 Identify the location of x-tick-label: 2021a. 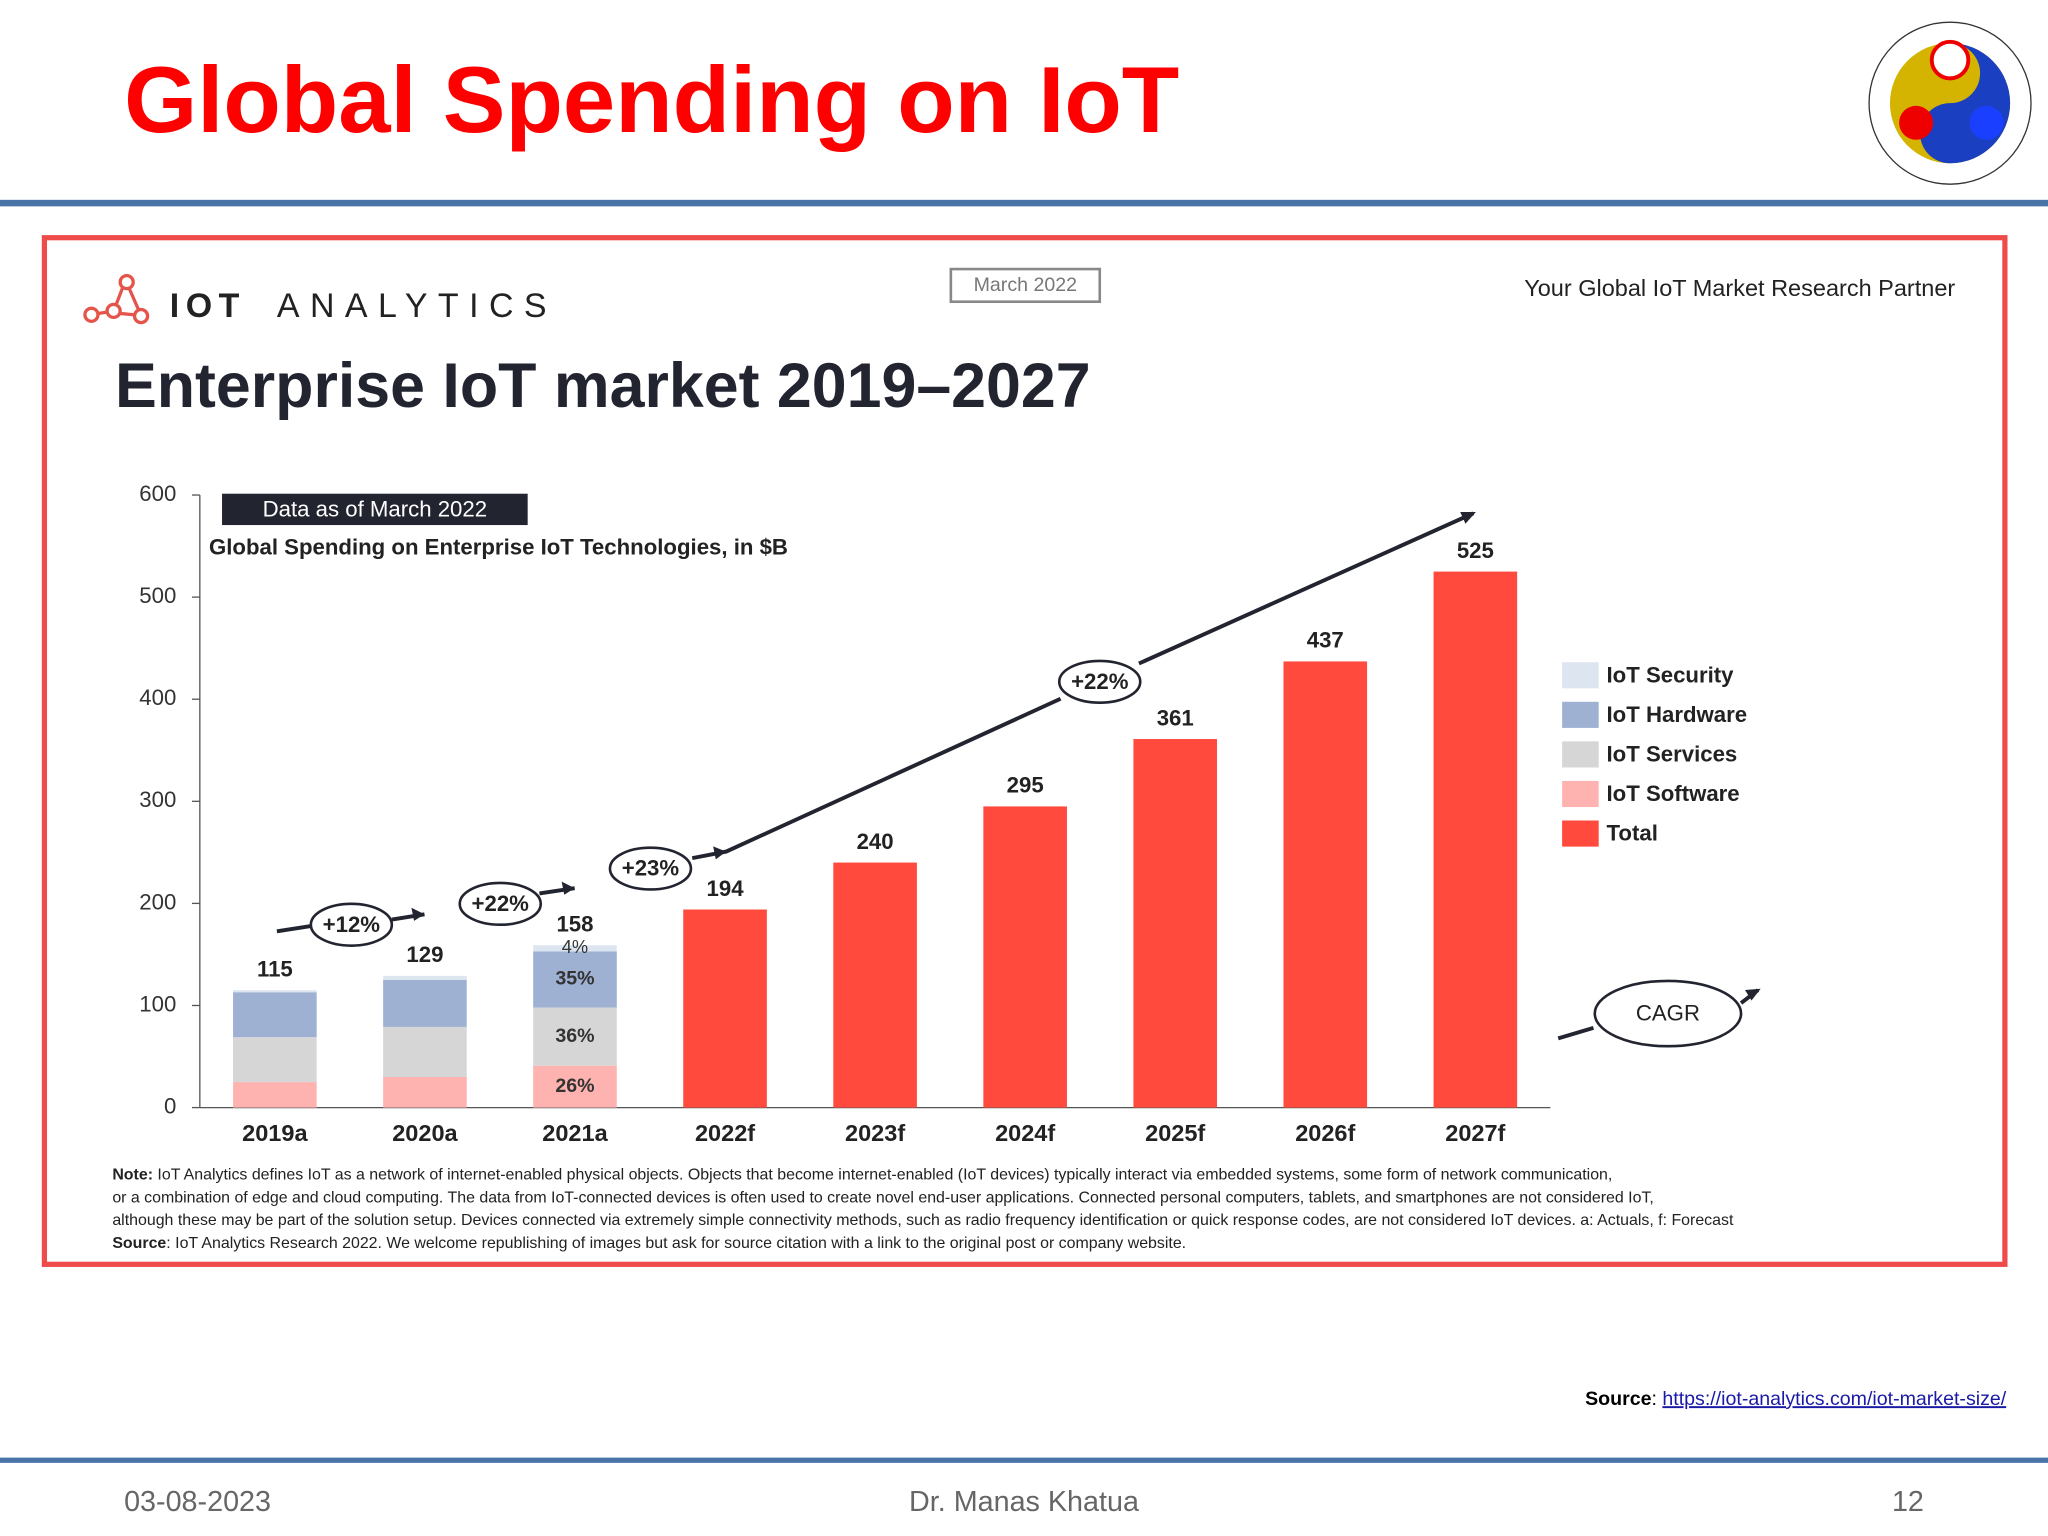
(575, 1133).